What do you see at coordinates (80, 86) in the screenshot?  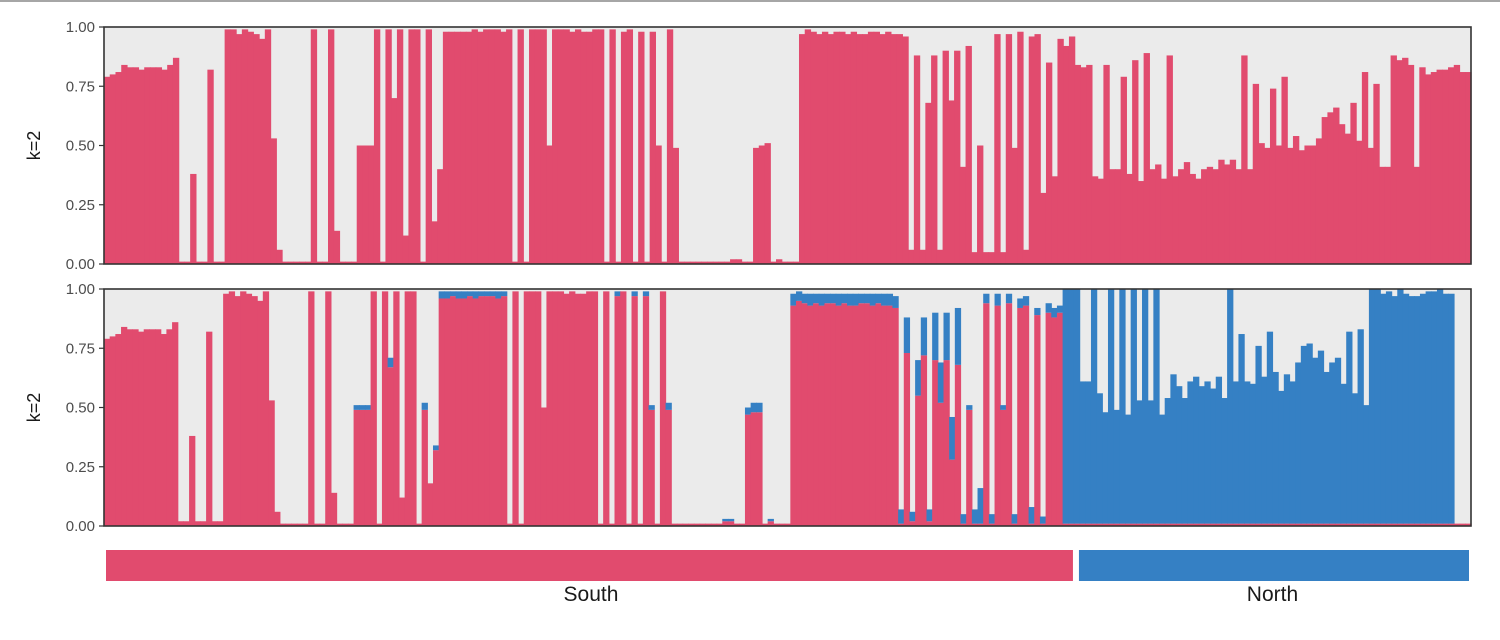 I see `y-tick-label: 0.75` at bounding box center [80, 86].